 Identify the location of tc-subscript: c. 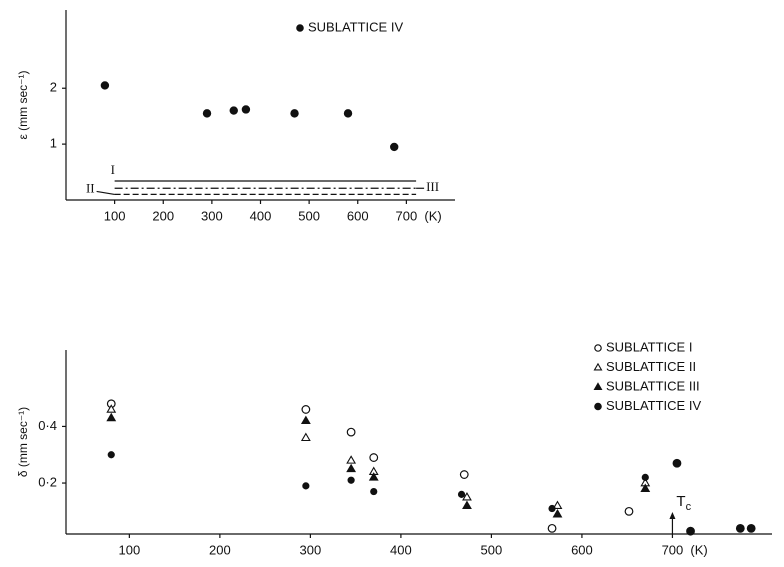
(689, 507).